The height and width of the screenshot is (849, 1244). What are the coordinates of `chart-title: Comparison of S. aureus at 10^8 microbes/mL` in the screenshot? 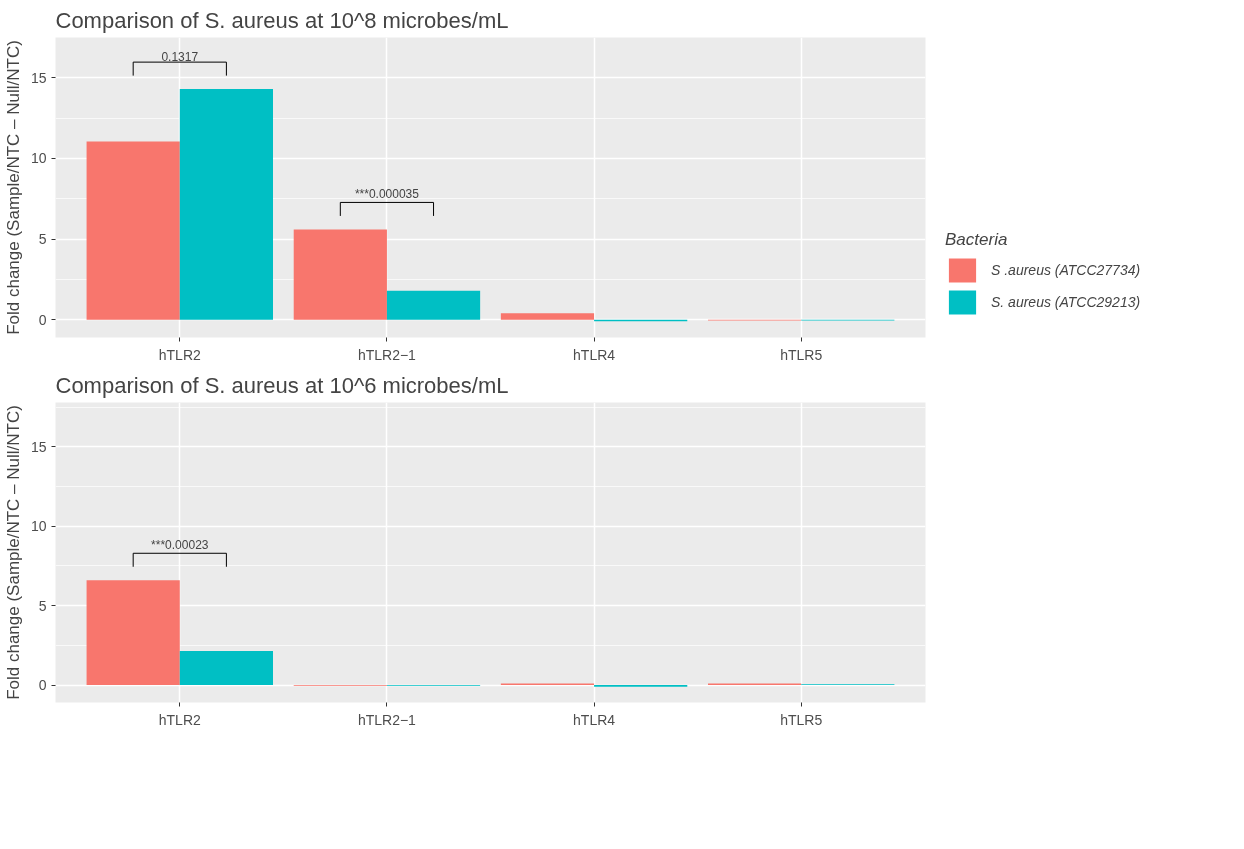 It's located at (282, 20).